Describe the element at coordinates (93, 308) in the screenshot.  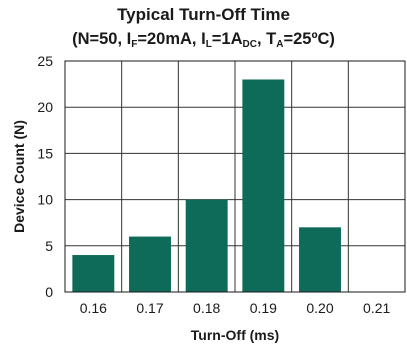
I see `x-tick-label: 0.16` at that location.